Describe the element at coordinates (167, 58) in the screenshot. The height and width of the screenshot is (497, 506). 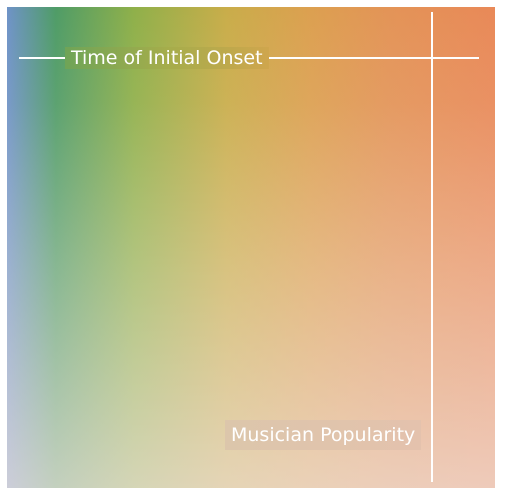
I see `horizontal-axis-label: Time of Initial Onset` at that location.